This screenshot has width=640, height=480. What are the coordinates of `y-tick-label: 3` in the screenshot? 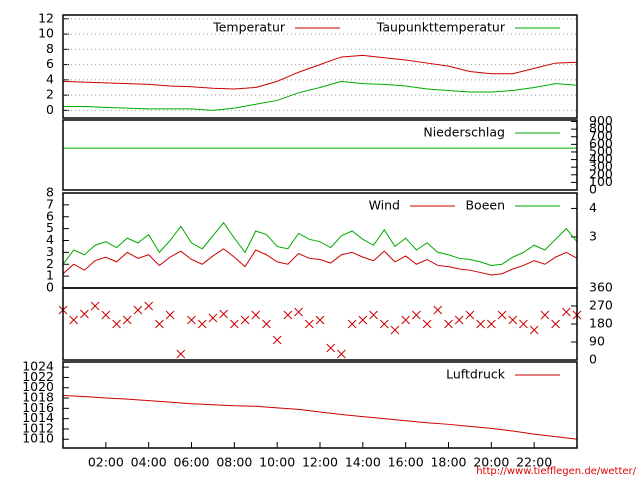 It's located at (50, 251).